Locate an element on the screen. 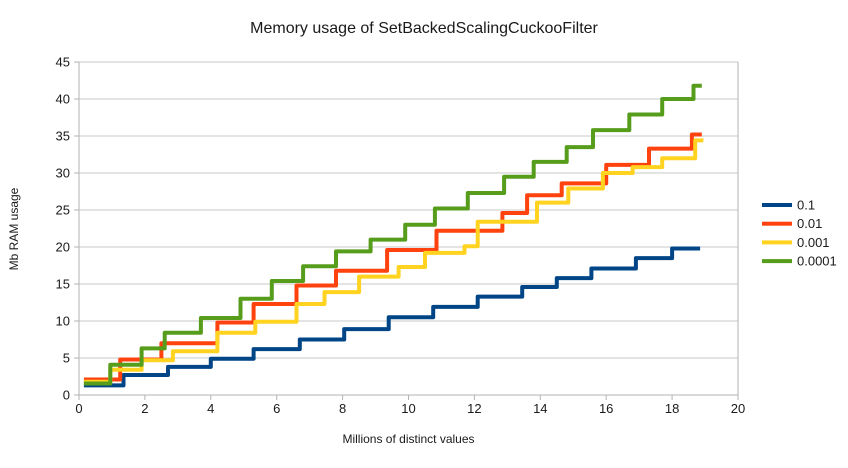 Image resolution: width=848 pixels, height=468 pixels. x-tick-label: 16 is located at coordinates (606, 408).